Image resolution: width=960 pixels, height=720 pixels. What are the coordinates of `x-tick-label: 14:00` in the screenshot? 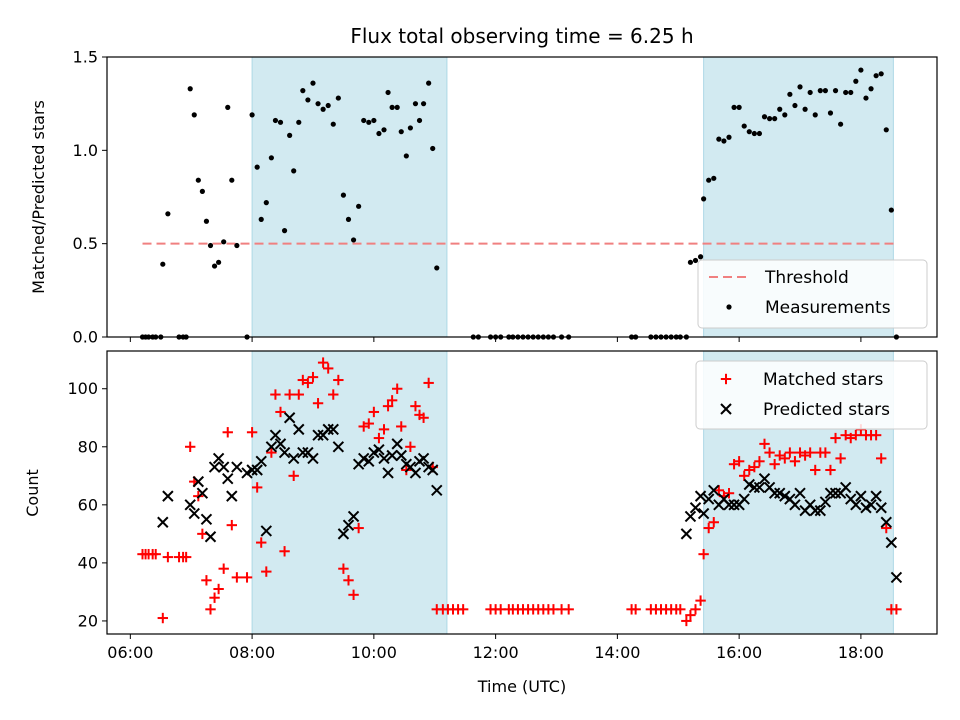 It's located at (617, 652).